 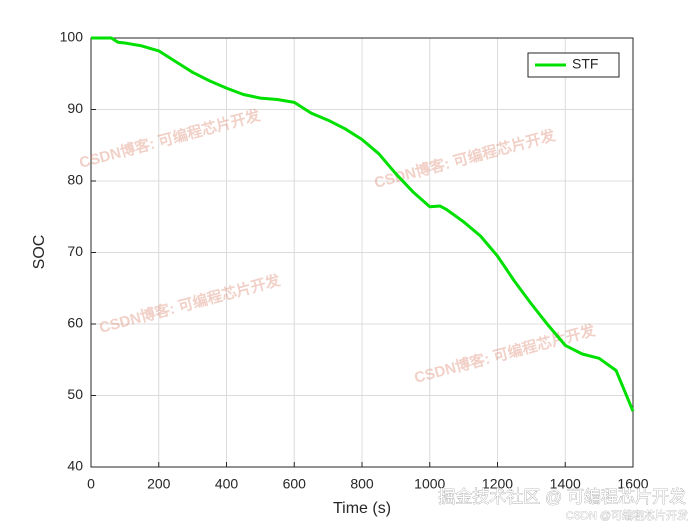 What do you see at coordinates (75, 466) in the screenshot?
I see `y-tick-label: 40` at bounding box center [75, 466].